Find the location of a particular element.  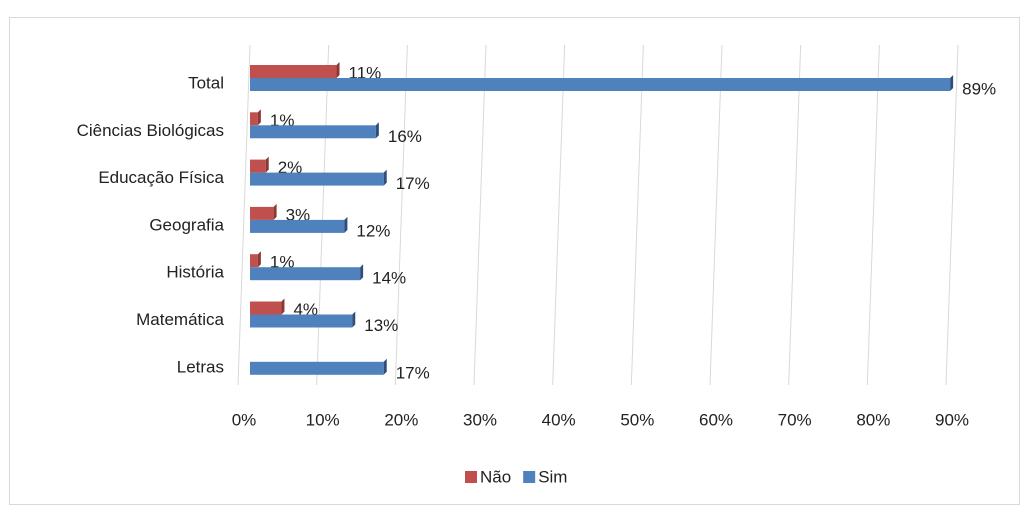

x-tick-label: 10% is located at coordinates (323, 419).